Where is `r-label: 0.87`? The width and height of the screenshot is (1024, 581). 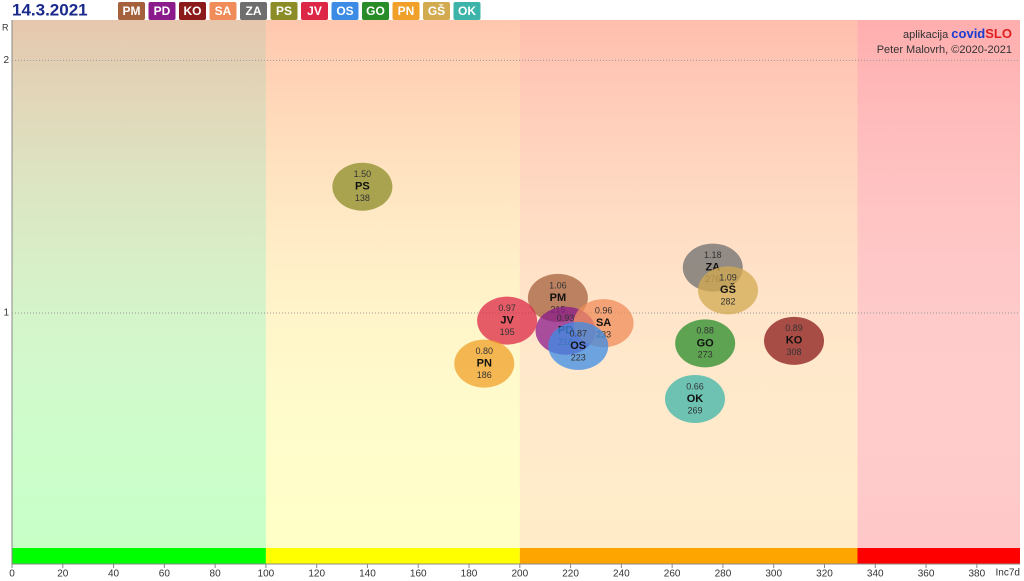 r-label: 0.87 is located at coordinates (578, 333).